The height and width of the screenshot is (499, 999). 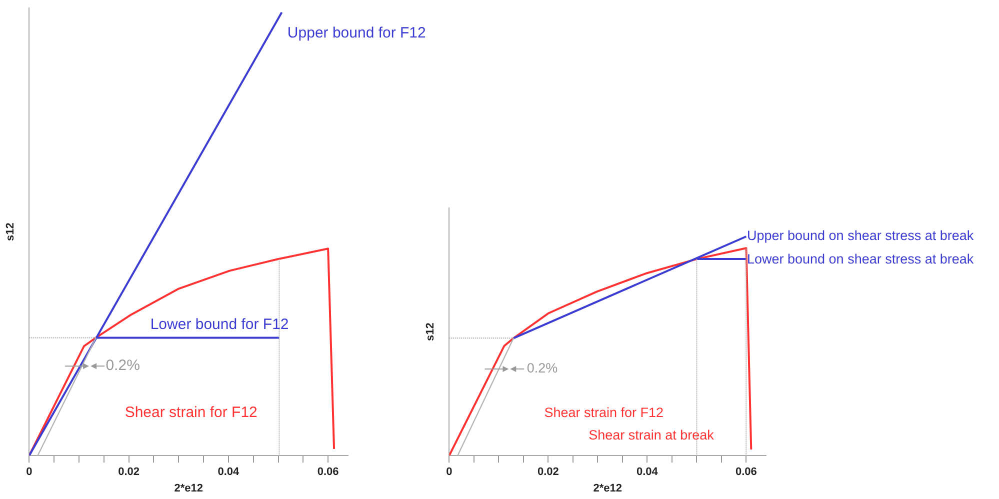 I want to click on series-label: Upper bound on shear stress at break, so click(x=860, y=236).